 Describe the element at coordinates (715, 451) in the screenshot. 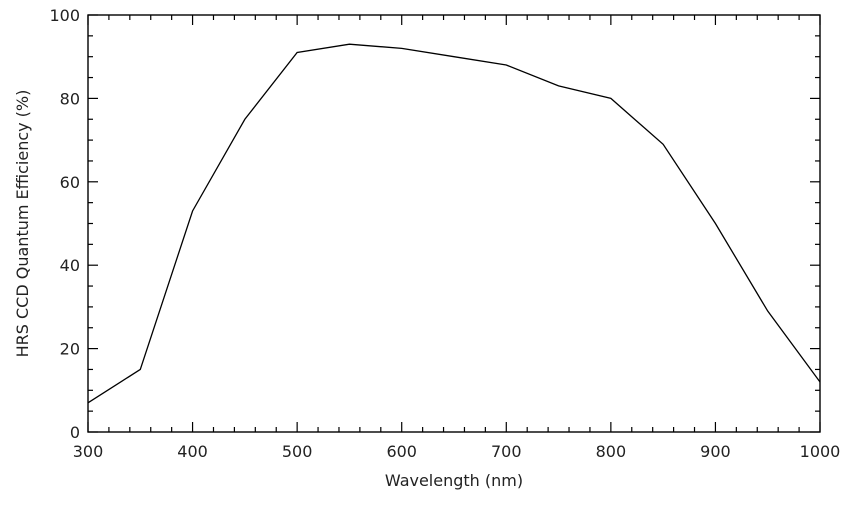

I see `x-tick-label: 900` at that location.